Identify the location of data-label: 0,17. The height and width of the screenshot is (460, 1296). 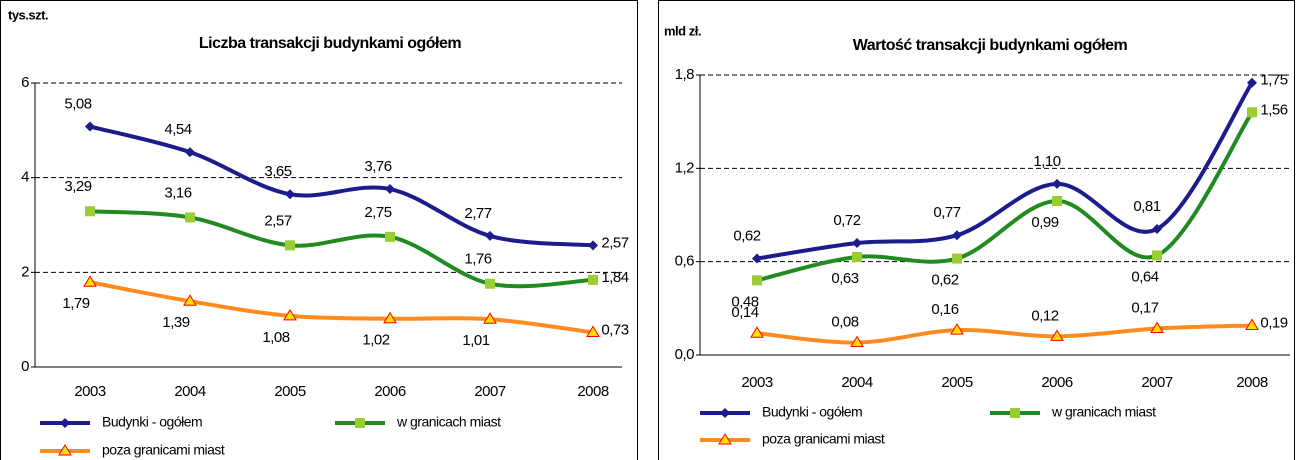
(1144, 308).